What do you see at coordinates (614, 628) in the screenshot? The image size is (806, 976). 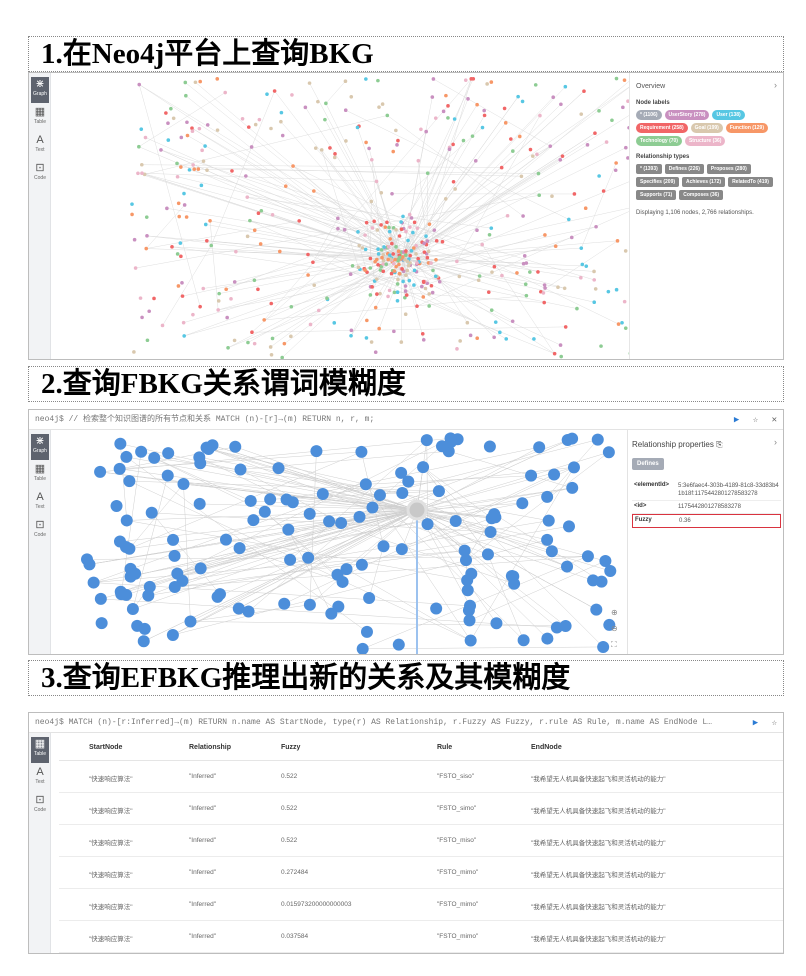 I see `zoom-out-icon: ⊖` at bounding box center [614, 628].